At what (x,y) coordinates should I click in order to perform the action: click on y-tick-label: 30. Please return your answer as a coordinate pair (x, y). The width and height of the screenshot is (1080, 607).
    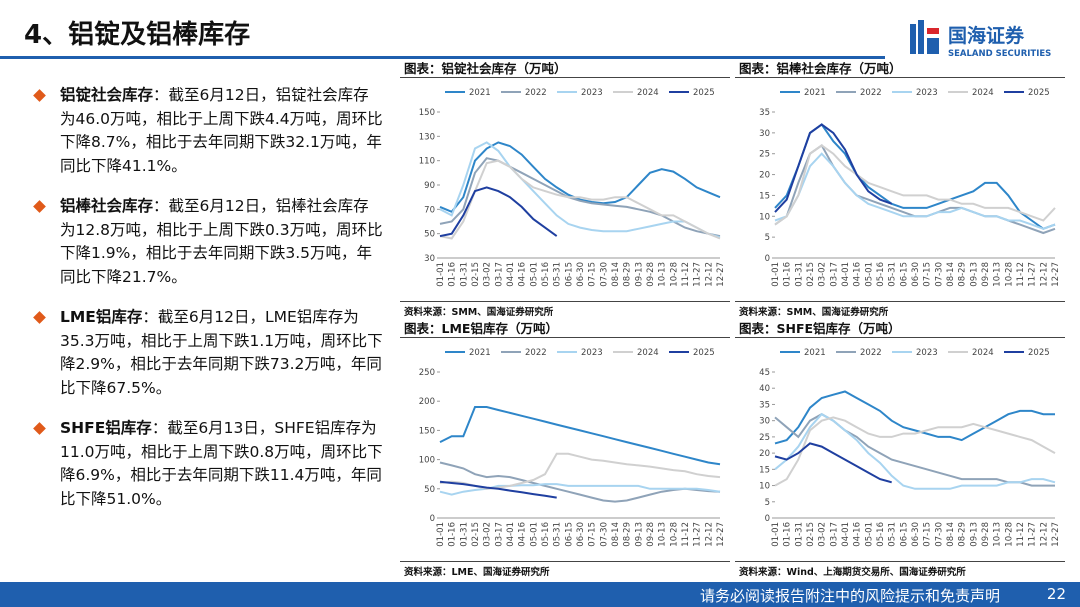
    Looking at the image, I should click on (764, 422).